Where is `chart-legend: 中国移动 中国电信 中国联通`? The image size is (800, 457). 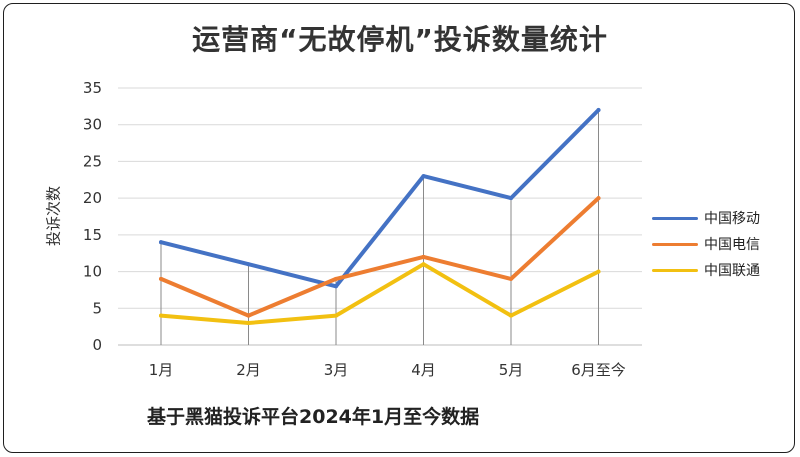 chart-legend: 中国移动 中国电信 中国联通 is located at coordinates (706, 244).